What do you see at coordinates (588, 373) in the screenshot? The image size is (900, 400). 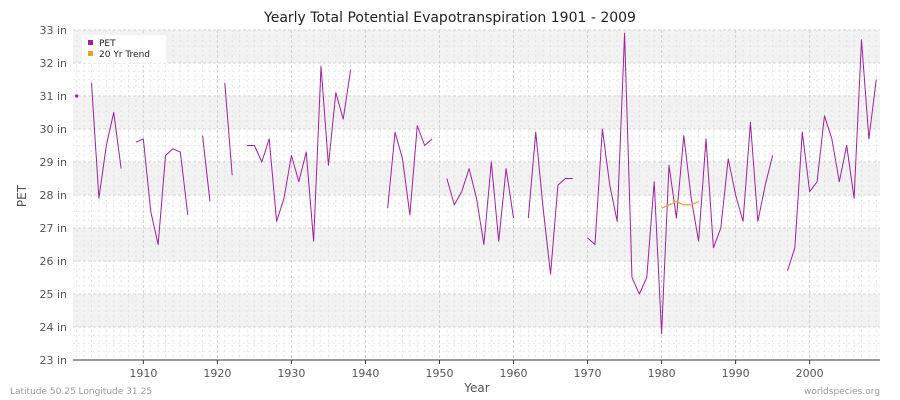 I see `x-tick-label-1970: 1970` at bounding box center [588, 373].